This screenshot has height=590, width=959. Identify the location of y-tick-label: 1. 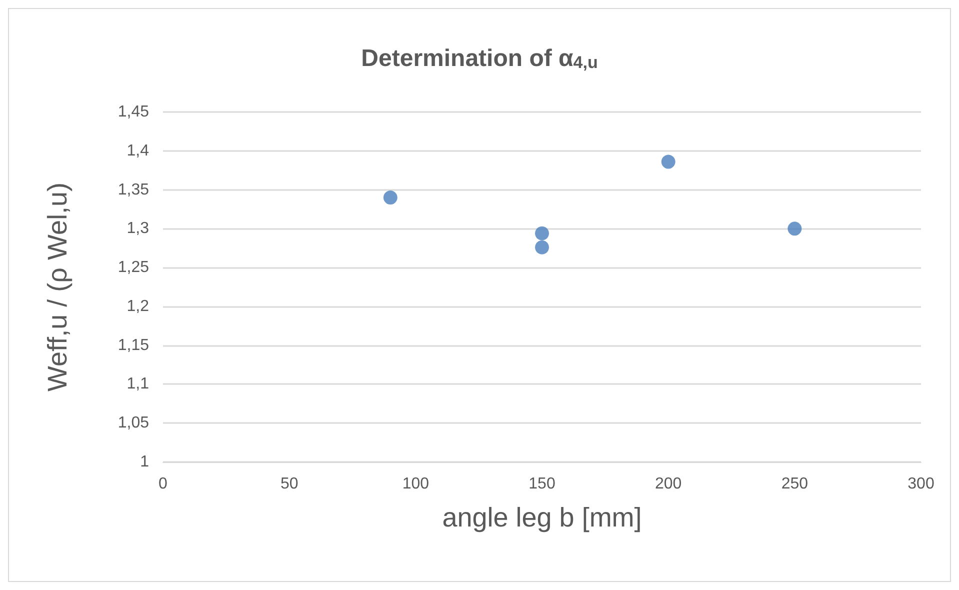
(145, 462).